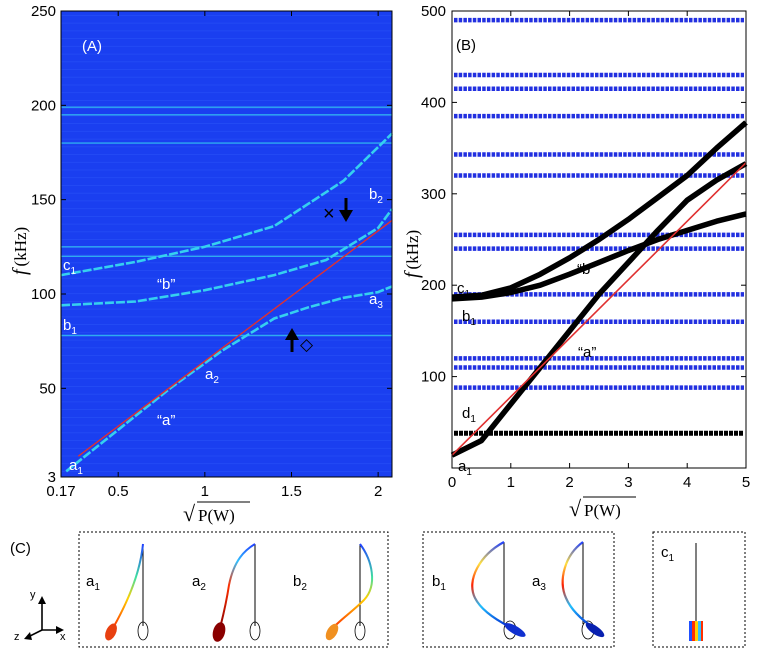 The height and width of the screenshot is (658, 761). What do you see at coordinates (586, 269) in the screenshot?
I see `b-anno-quote-b: “b”` at bounding box center [586, 269].